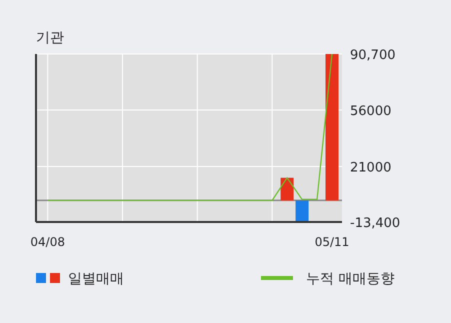 The height and width of the screenshot is (323, 451). Describe the element at coordinates (373, 55) in the screenshot. I see `y-tick-label: 90,700` at that location.